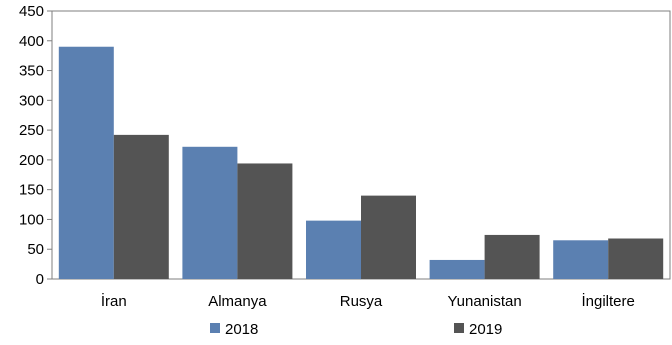  Describe the element at coordinates (484, 301) in the screenshot. I see `category-label: Yunanistan` at that location.